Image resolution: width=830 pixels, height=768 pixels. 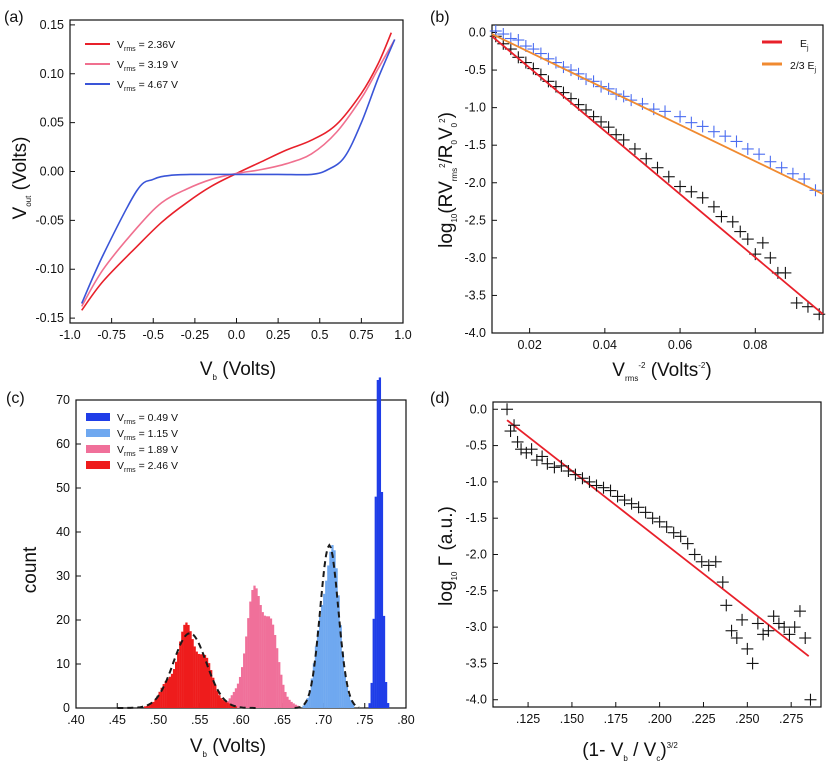 What do you see at coordinates (361, 335) in the screenshot?
I see `x-tick-label: 0.75` at bounding box center [361, 335].